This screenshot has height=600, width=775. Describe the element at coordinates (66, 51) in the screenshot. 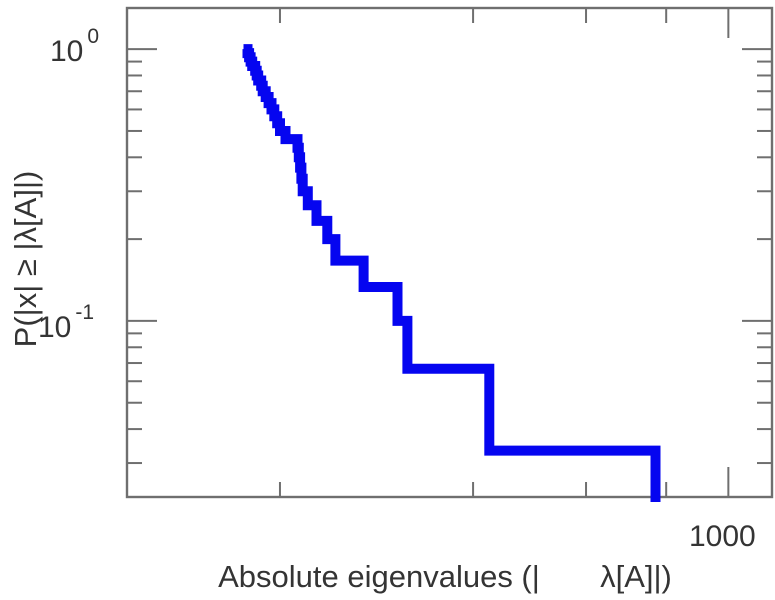

I see `y-tick-base-1e0: 10` at that location.